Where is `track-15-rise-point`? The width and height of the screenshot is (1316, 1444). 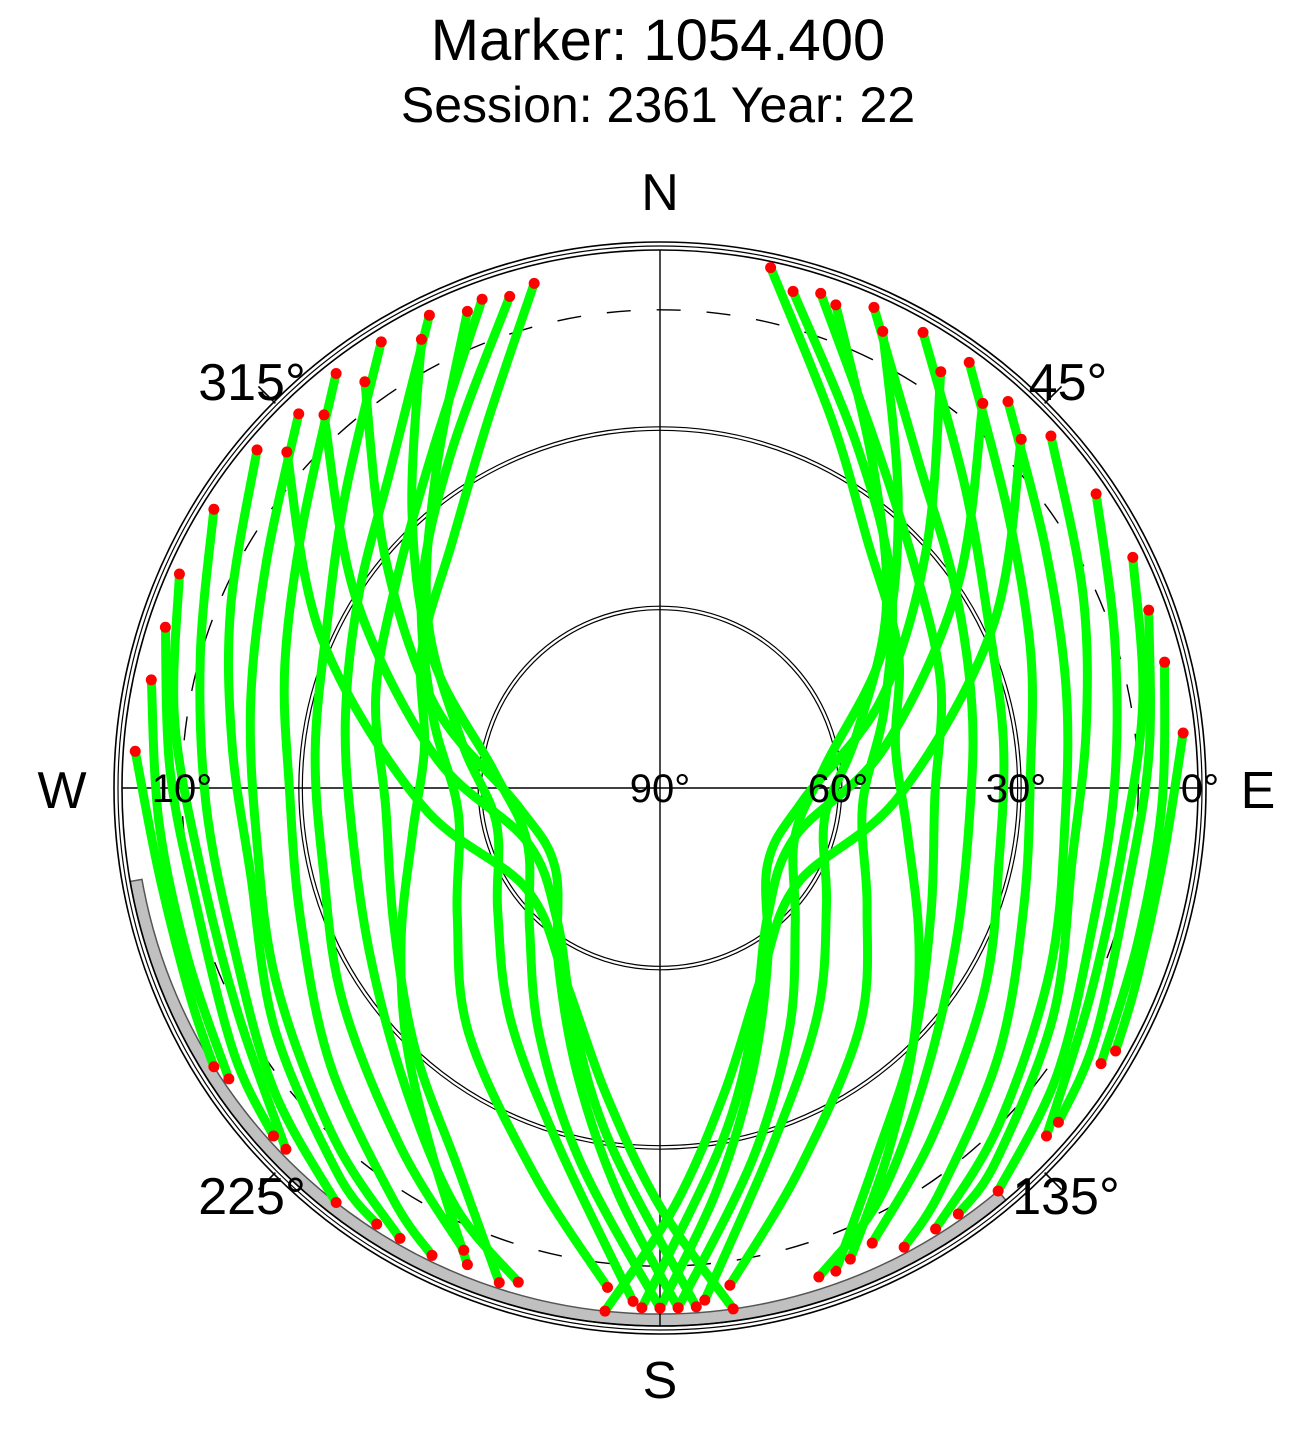
track-15-rise-point is located at coordinates (883, 331).